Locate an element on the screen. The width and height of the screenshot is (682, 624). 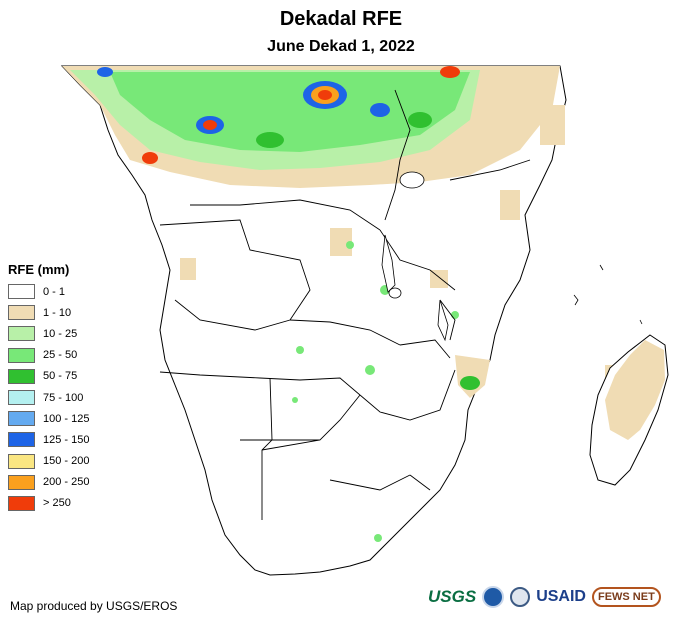
partner-logos: USGS USAID FEWS NET is located at coordinates (544, 597).